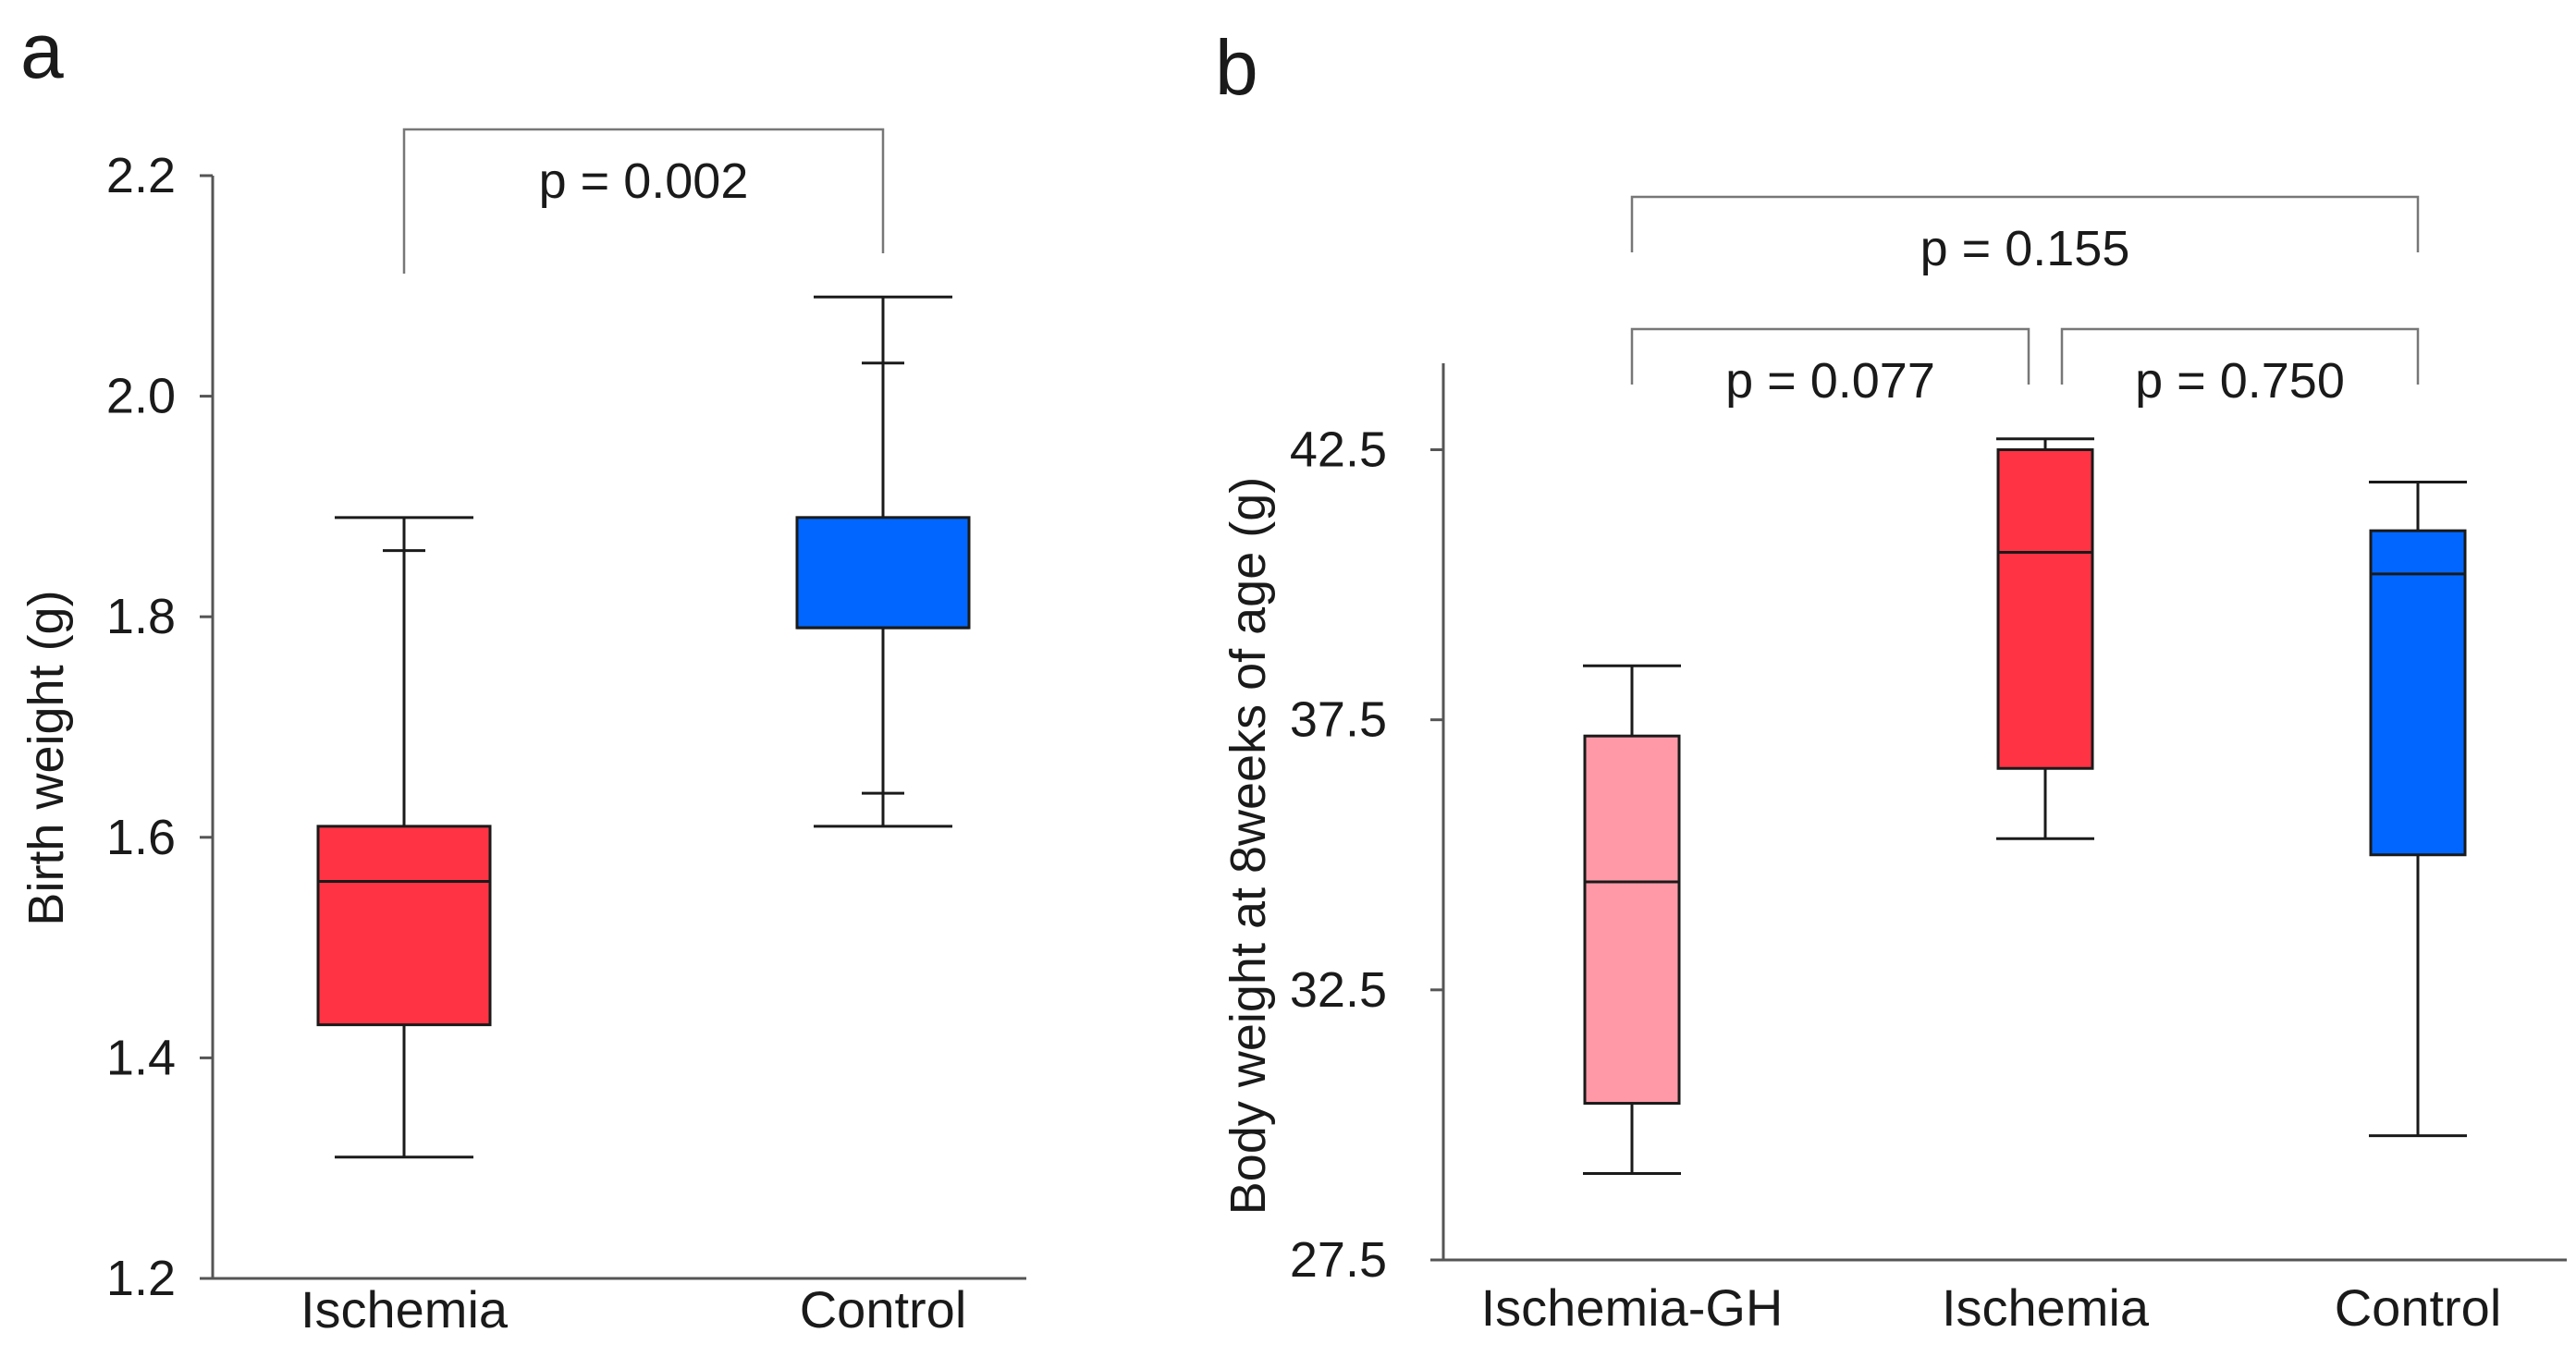 This screenshot has width=2576, height=1357. Describe the element at coordinates (1237, 67) in the screenshot. I see `panel-b-letter: b` at that location.